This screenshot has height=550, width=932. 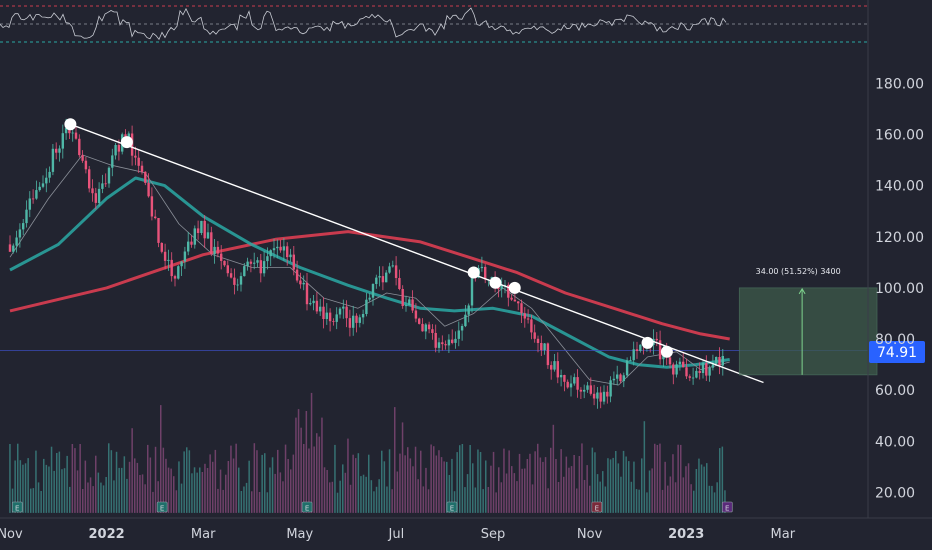 What do you see at coordinates (727, 509) in the screenshot?
I see `earnings-marker-label: E` at bounding box center [727, 509].